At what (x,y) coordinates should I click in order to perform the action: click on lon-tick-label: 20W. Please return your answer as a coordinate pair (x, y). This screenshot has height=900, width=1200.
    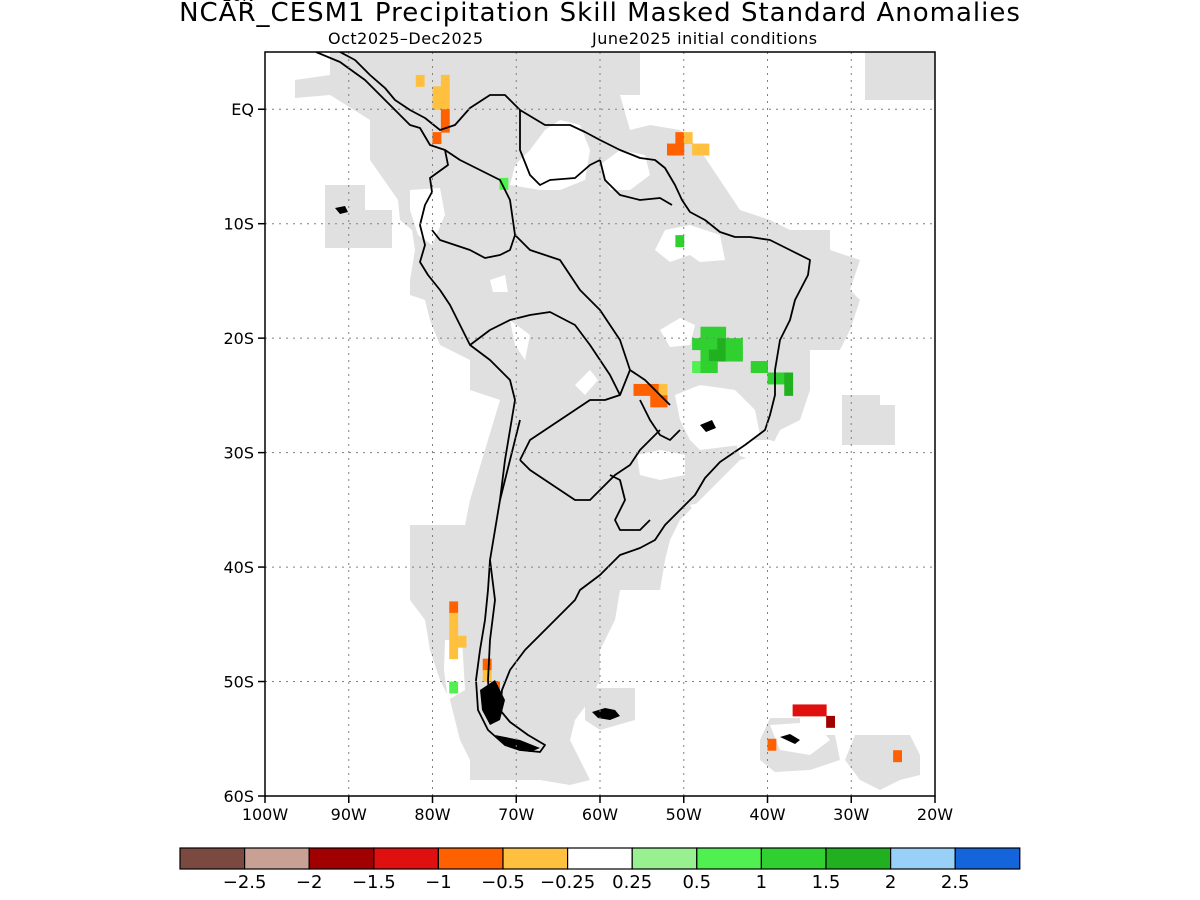
    Looking at the image, I should click on (935, 814).